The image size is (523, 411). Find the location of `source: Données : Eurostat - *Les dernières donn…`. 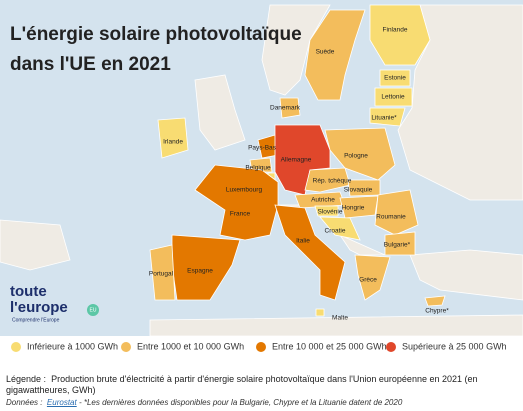

source: Données : Eurostat - *Les dernières donn… is located at coordinates (262, 402).